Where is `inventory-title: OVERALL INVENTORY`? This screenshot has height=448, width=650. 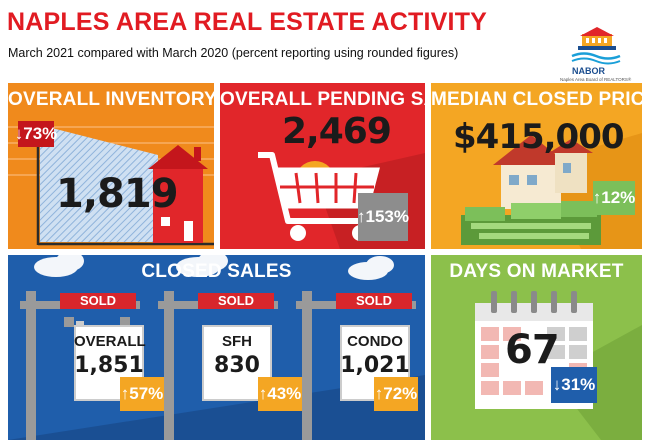
inventory-title: OVERALL INVENTORY is located at coordinates (111, 99).